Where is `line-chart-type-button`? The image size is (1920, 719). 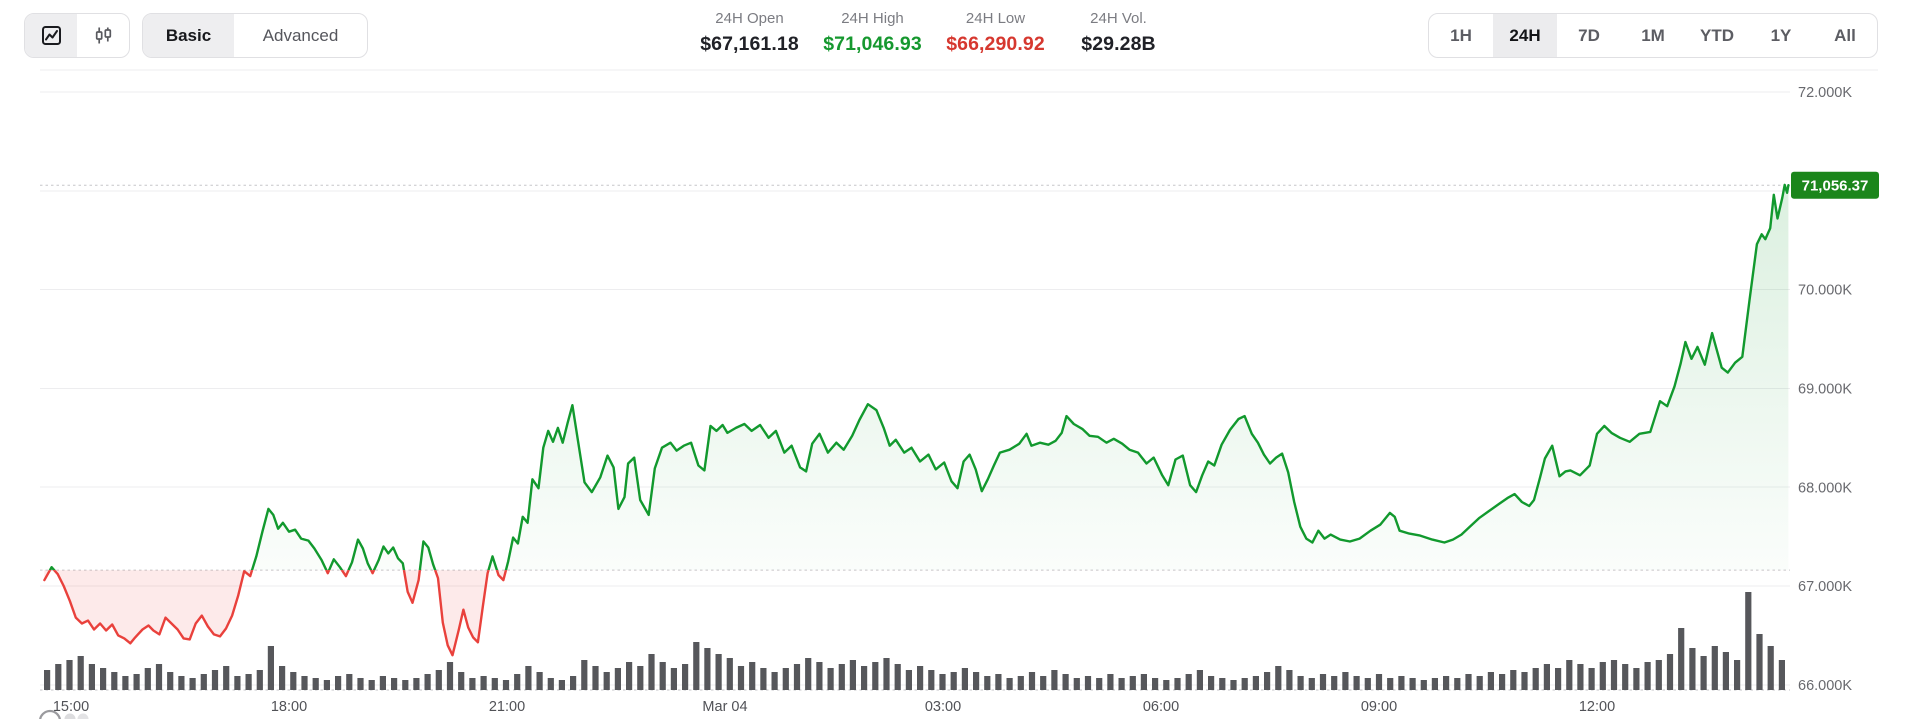 line-chart-type-button is located at coordinates (51, 35).